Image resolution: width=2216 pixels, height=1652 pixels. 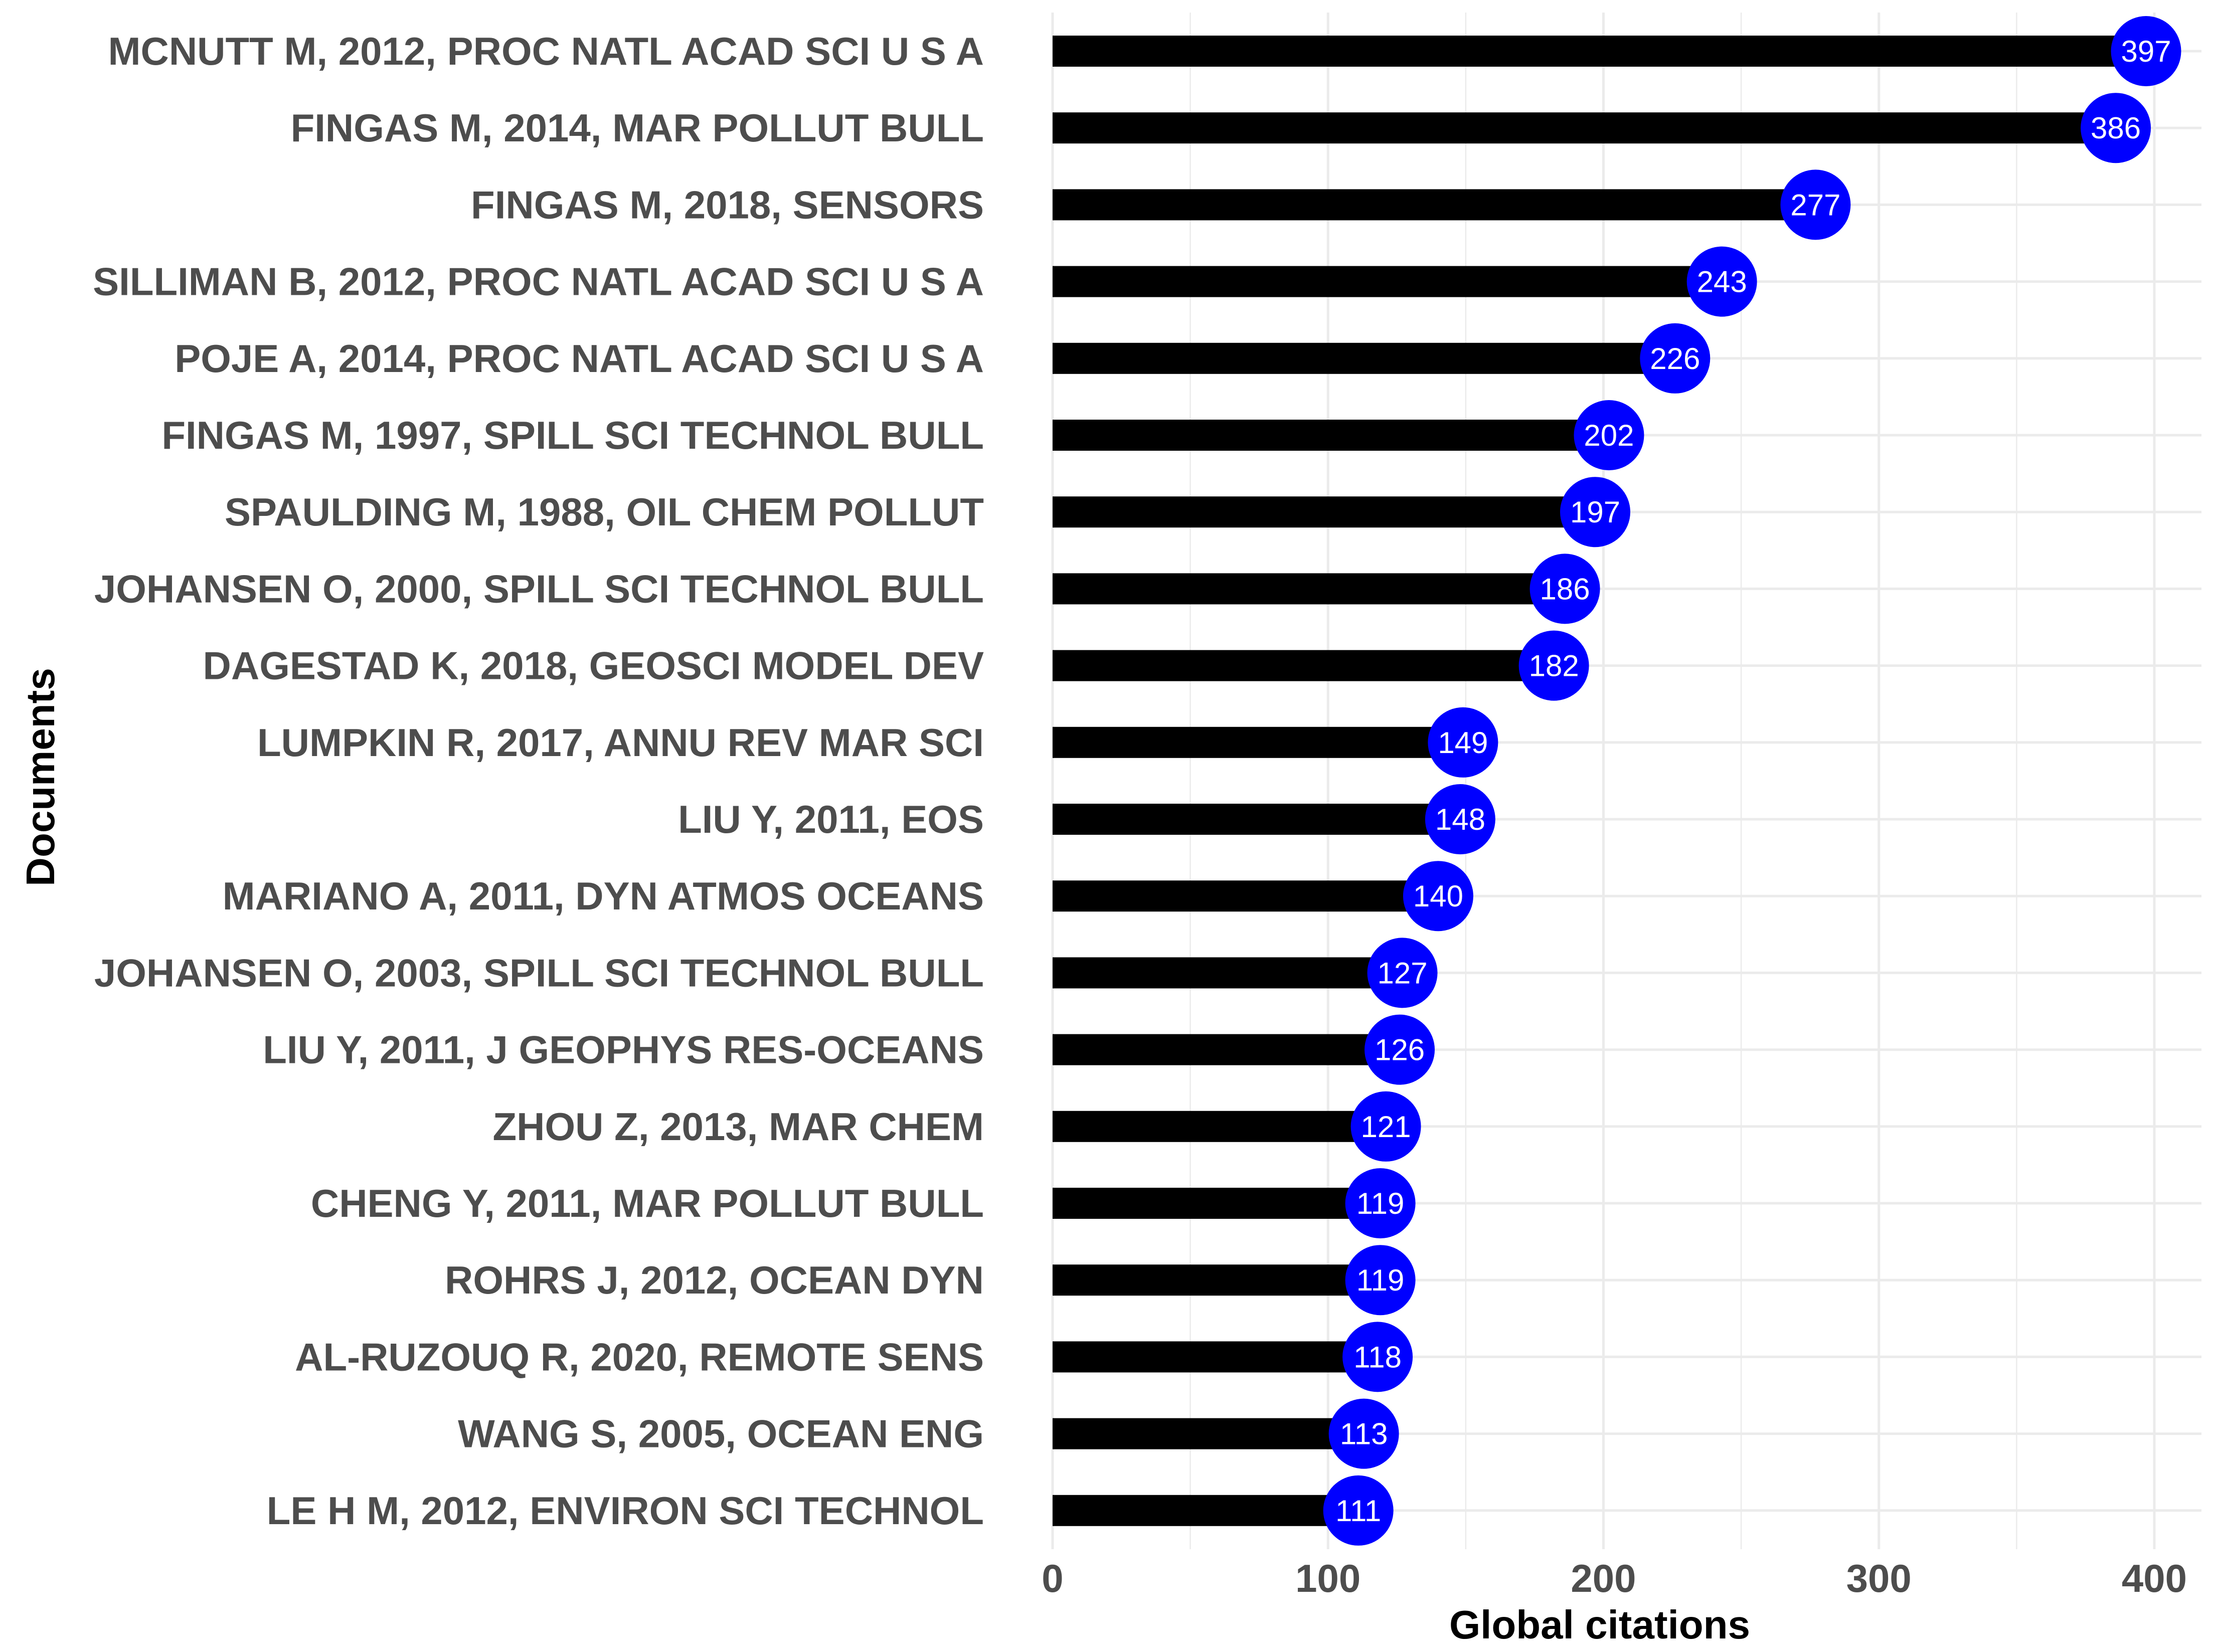 I want to click on document-label: POJE A, 2014, PROC NATL ACAD SCI U S A, so click(x=579, y=358).